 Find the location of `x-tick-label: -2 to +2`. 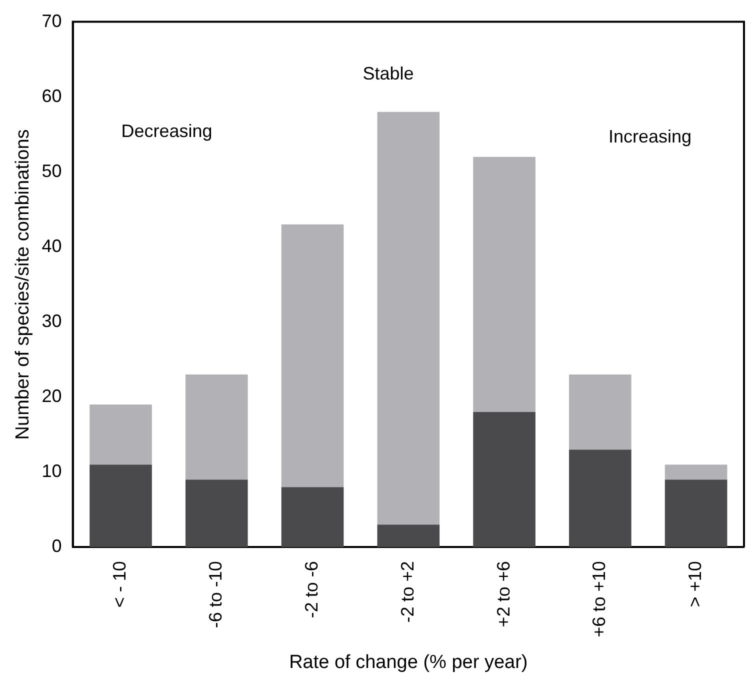

x-tick-label: -2 to +2 is located at coordinates (407, 592).